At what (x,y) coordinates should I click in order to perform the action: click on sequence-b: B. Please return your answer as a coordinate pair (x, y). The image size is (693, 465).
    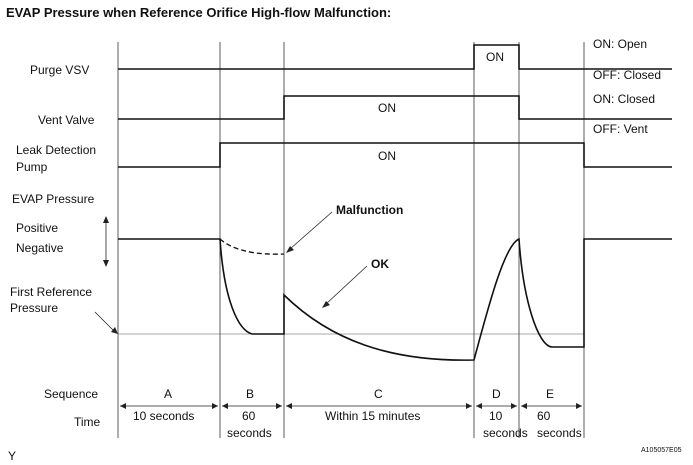
    Looking at the image, I should click on (250, 394).